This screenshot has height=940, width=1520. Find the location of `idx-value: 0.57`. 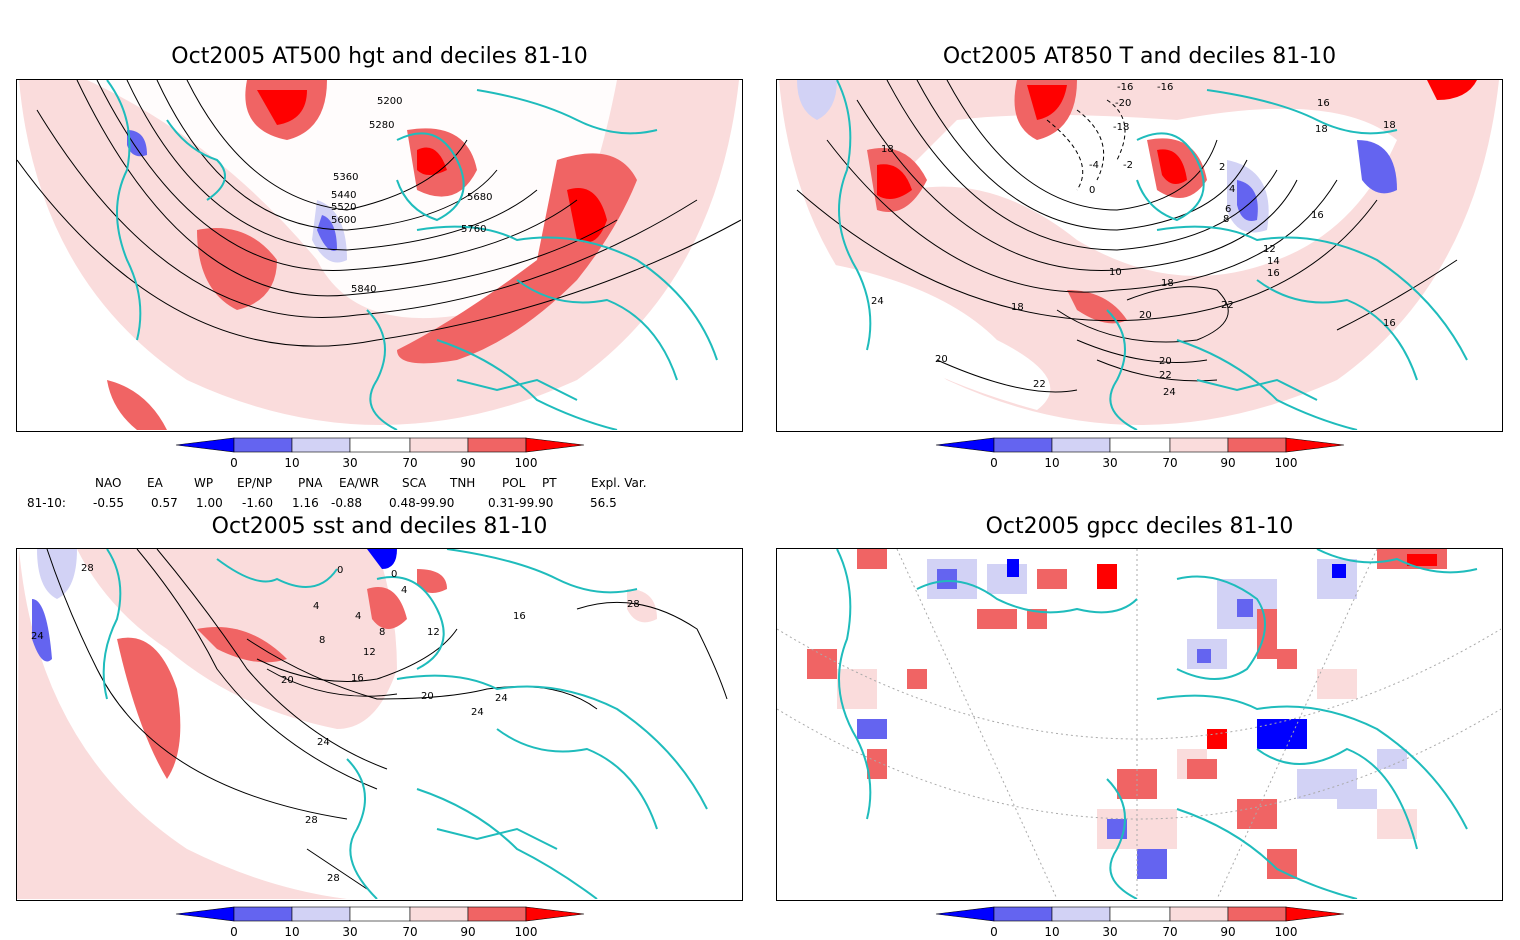

idx-value: 0.57 is located at coordinates (164, 503).